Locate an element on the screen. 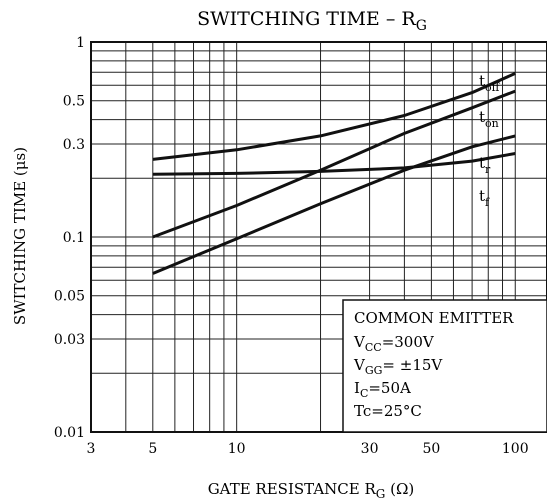 The width and height of the screenshot is (547, 503). condition-line: Tc=25°C is located at coordinates (388, 411).